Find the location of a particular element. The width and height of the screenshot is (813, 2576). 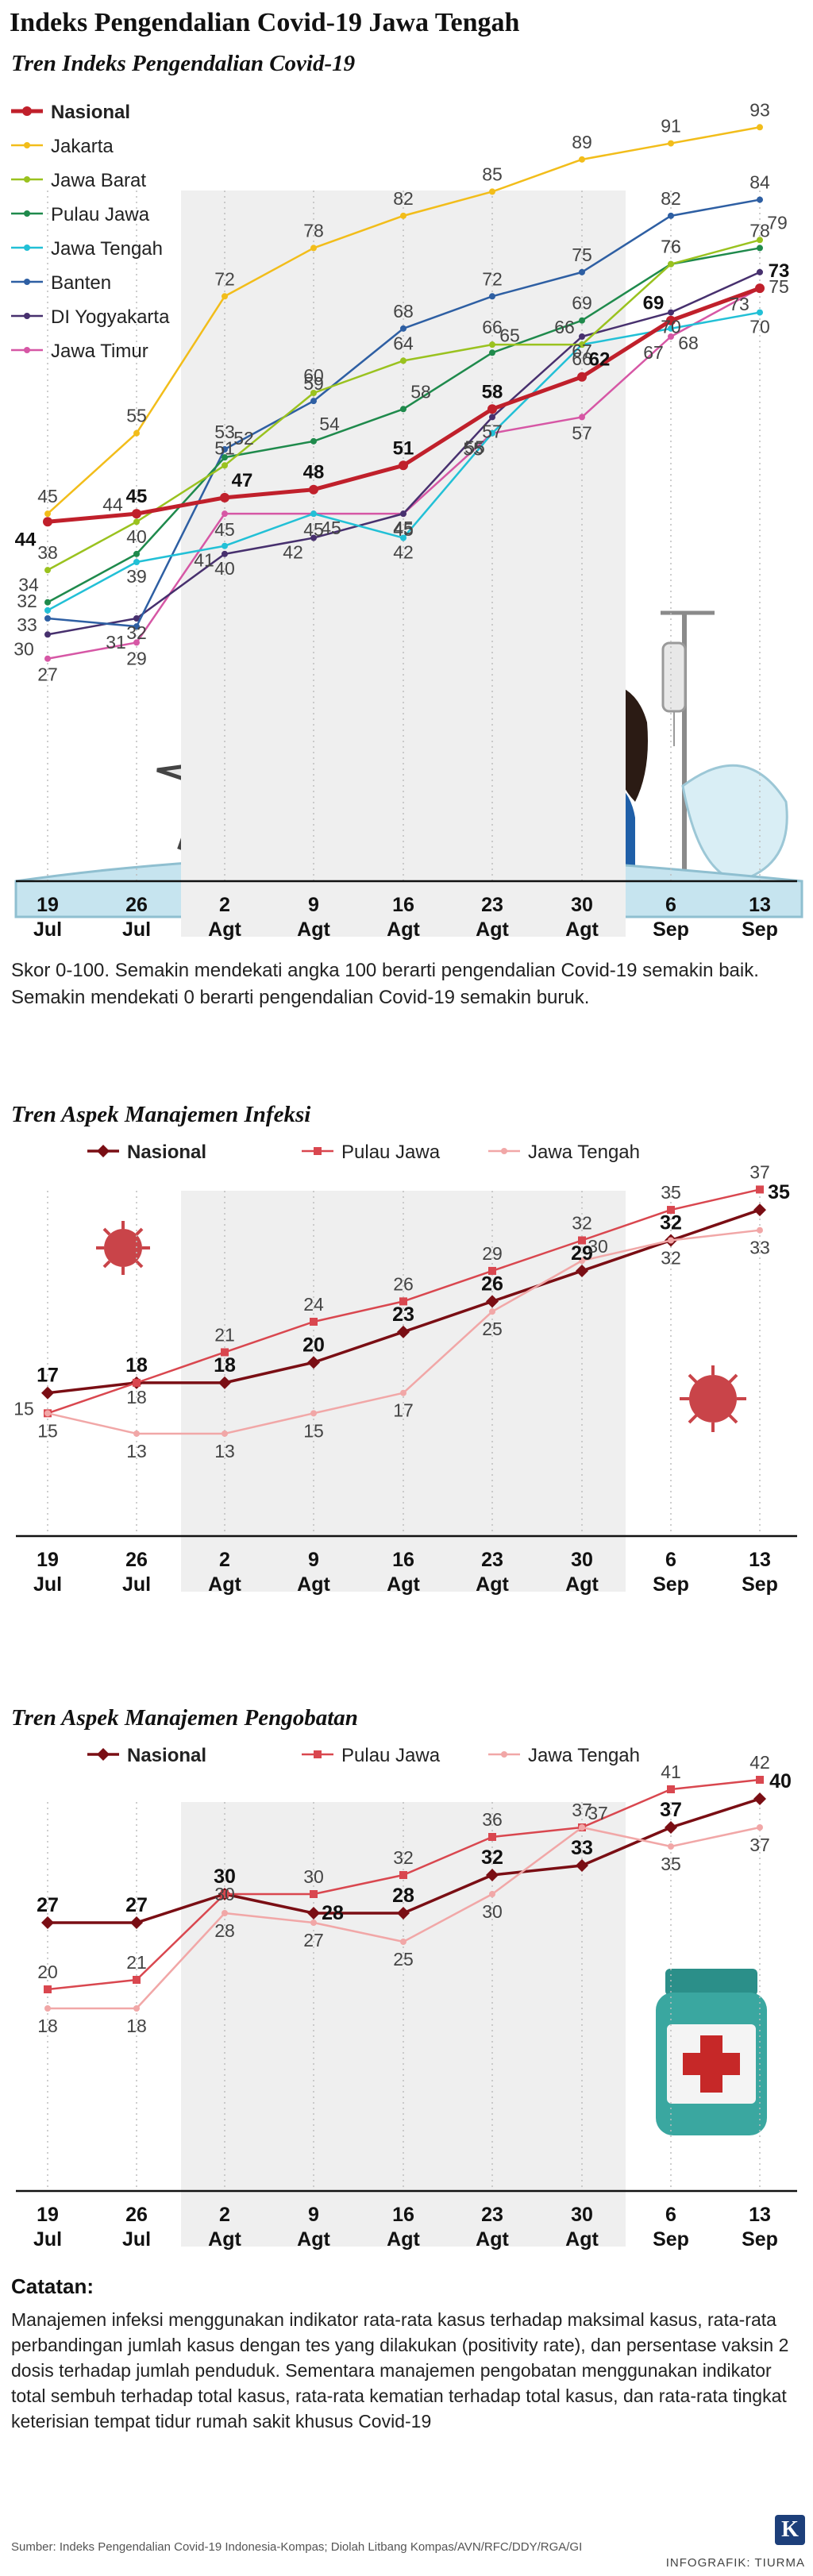

data-label-mgmt_pulau: 30 is located at coordinates (313, 1876).